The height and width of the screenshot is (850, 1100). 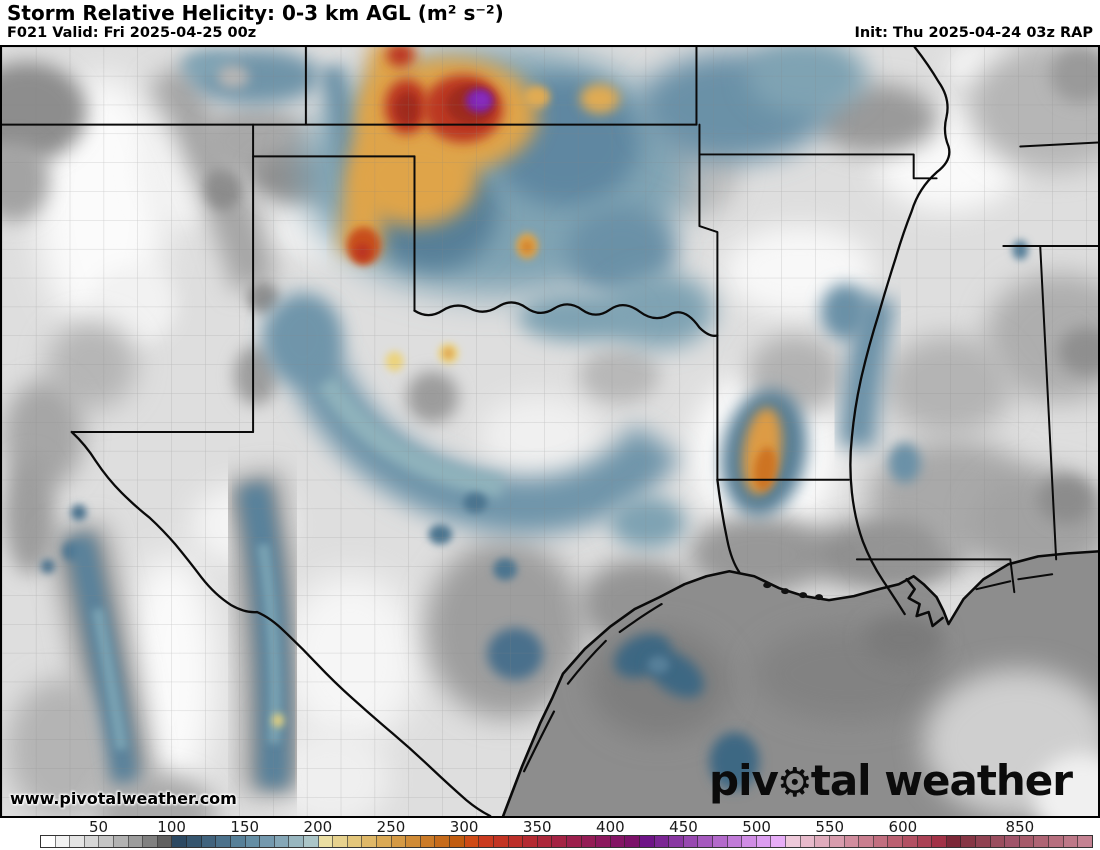 I want to click on pivotal-weather-logo: piv⚙tal weather, so click(x=891, y=782).